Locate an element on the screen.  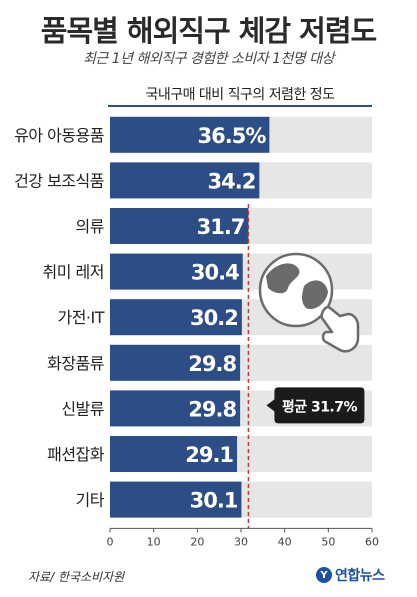
x-tick-label: 10 is located at coordinates (154, 541).